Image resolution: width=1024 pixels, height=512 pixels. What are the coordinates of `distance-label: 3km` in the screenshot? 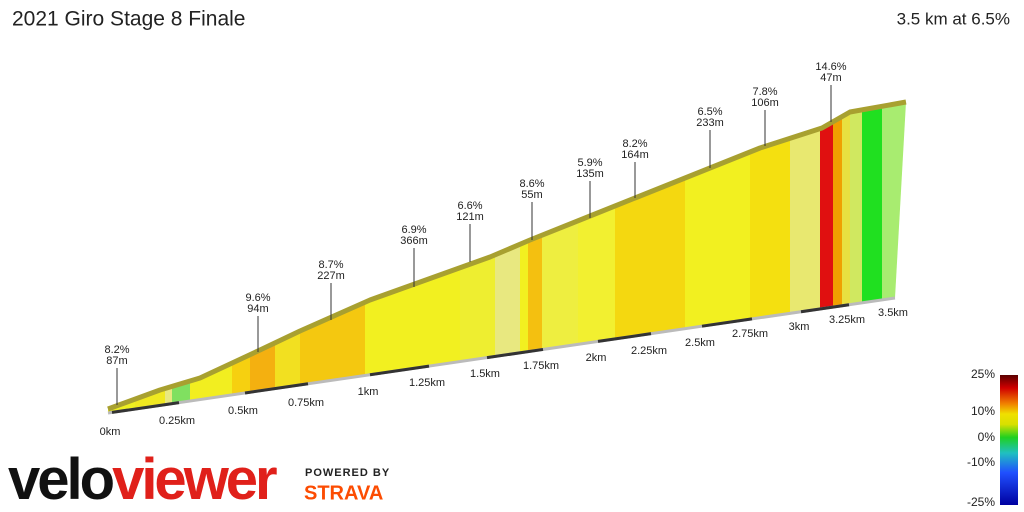 It's located at (799, 327).